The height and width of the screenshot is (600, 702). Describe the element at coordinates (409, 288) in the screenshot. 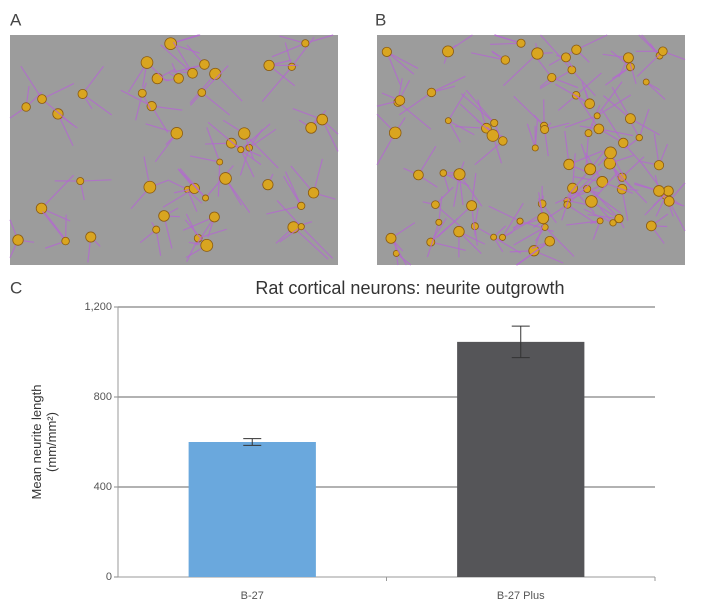

I see `chart-title: Rat cortical neurons: neurite outgrowth` at that location.